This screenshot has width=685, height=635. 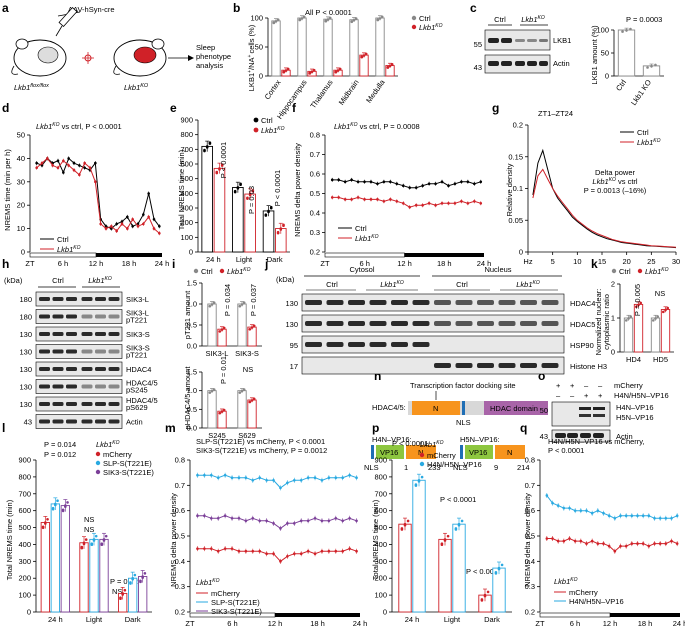 What do you see at coordinates (530, 485) in the screenshot?
I see `y-tick-label-5: 0.7` at bounding box center [530, 485].